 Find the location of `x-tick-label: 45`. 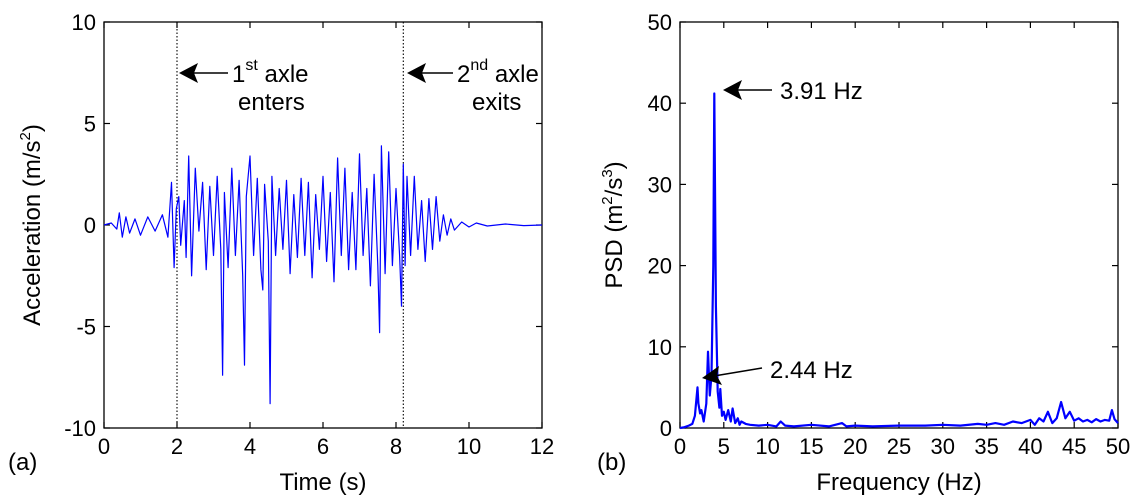

x-tick-label: 45 is located at coordinates (1074, 446).